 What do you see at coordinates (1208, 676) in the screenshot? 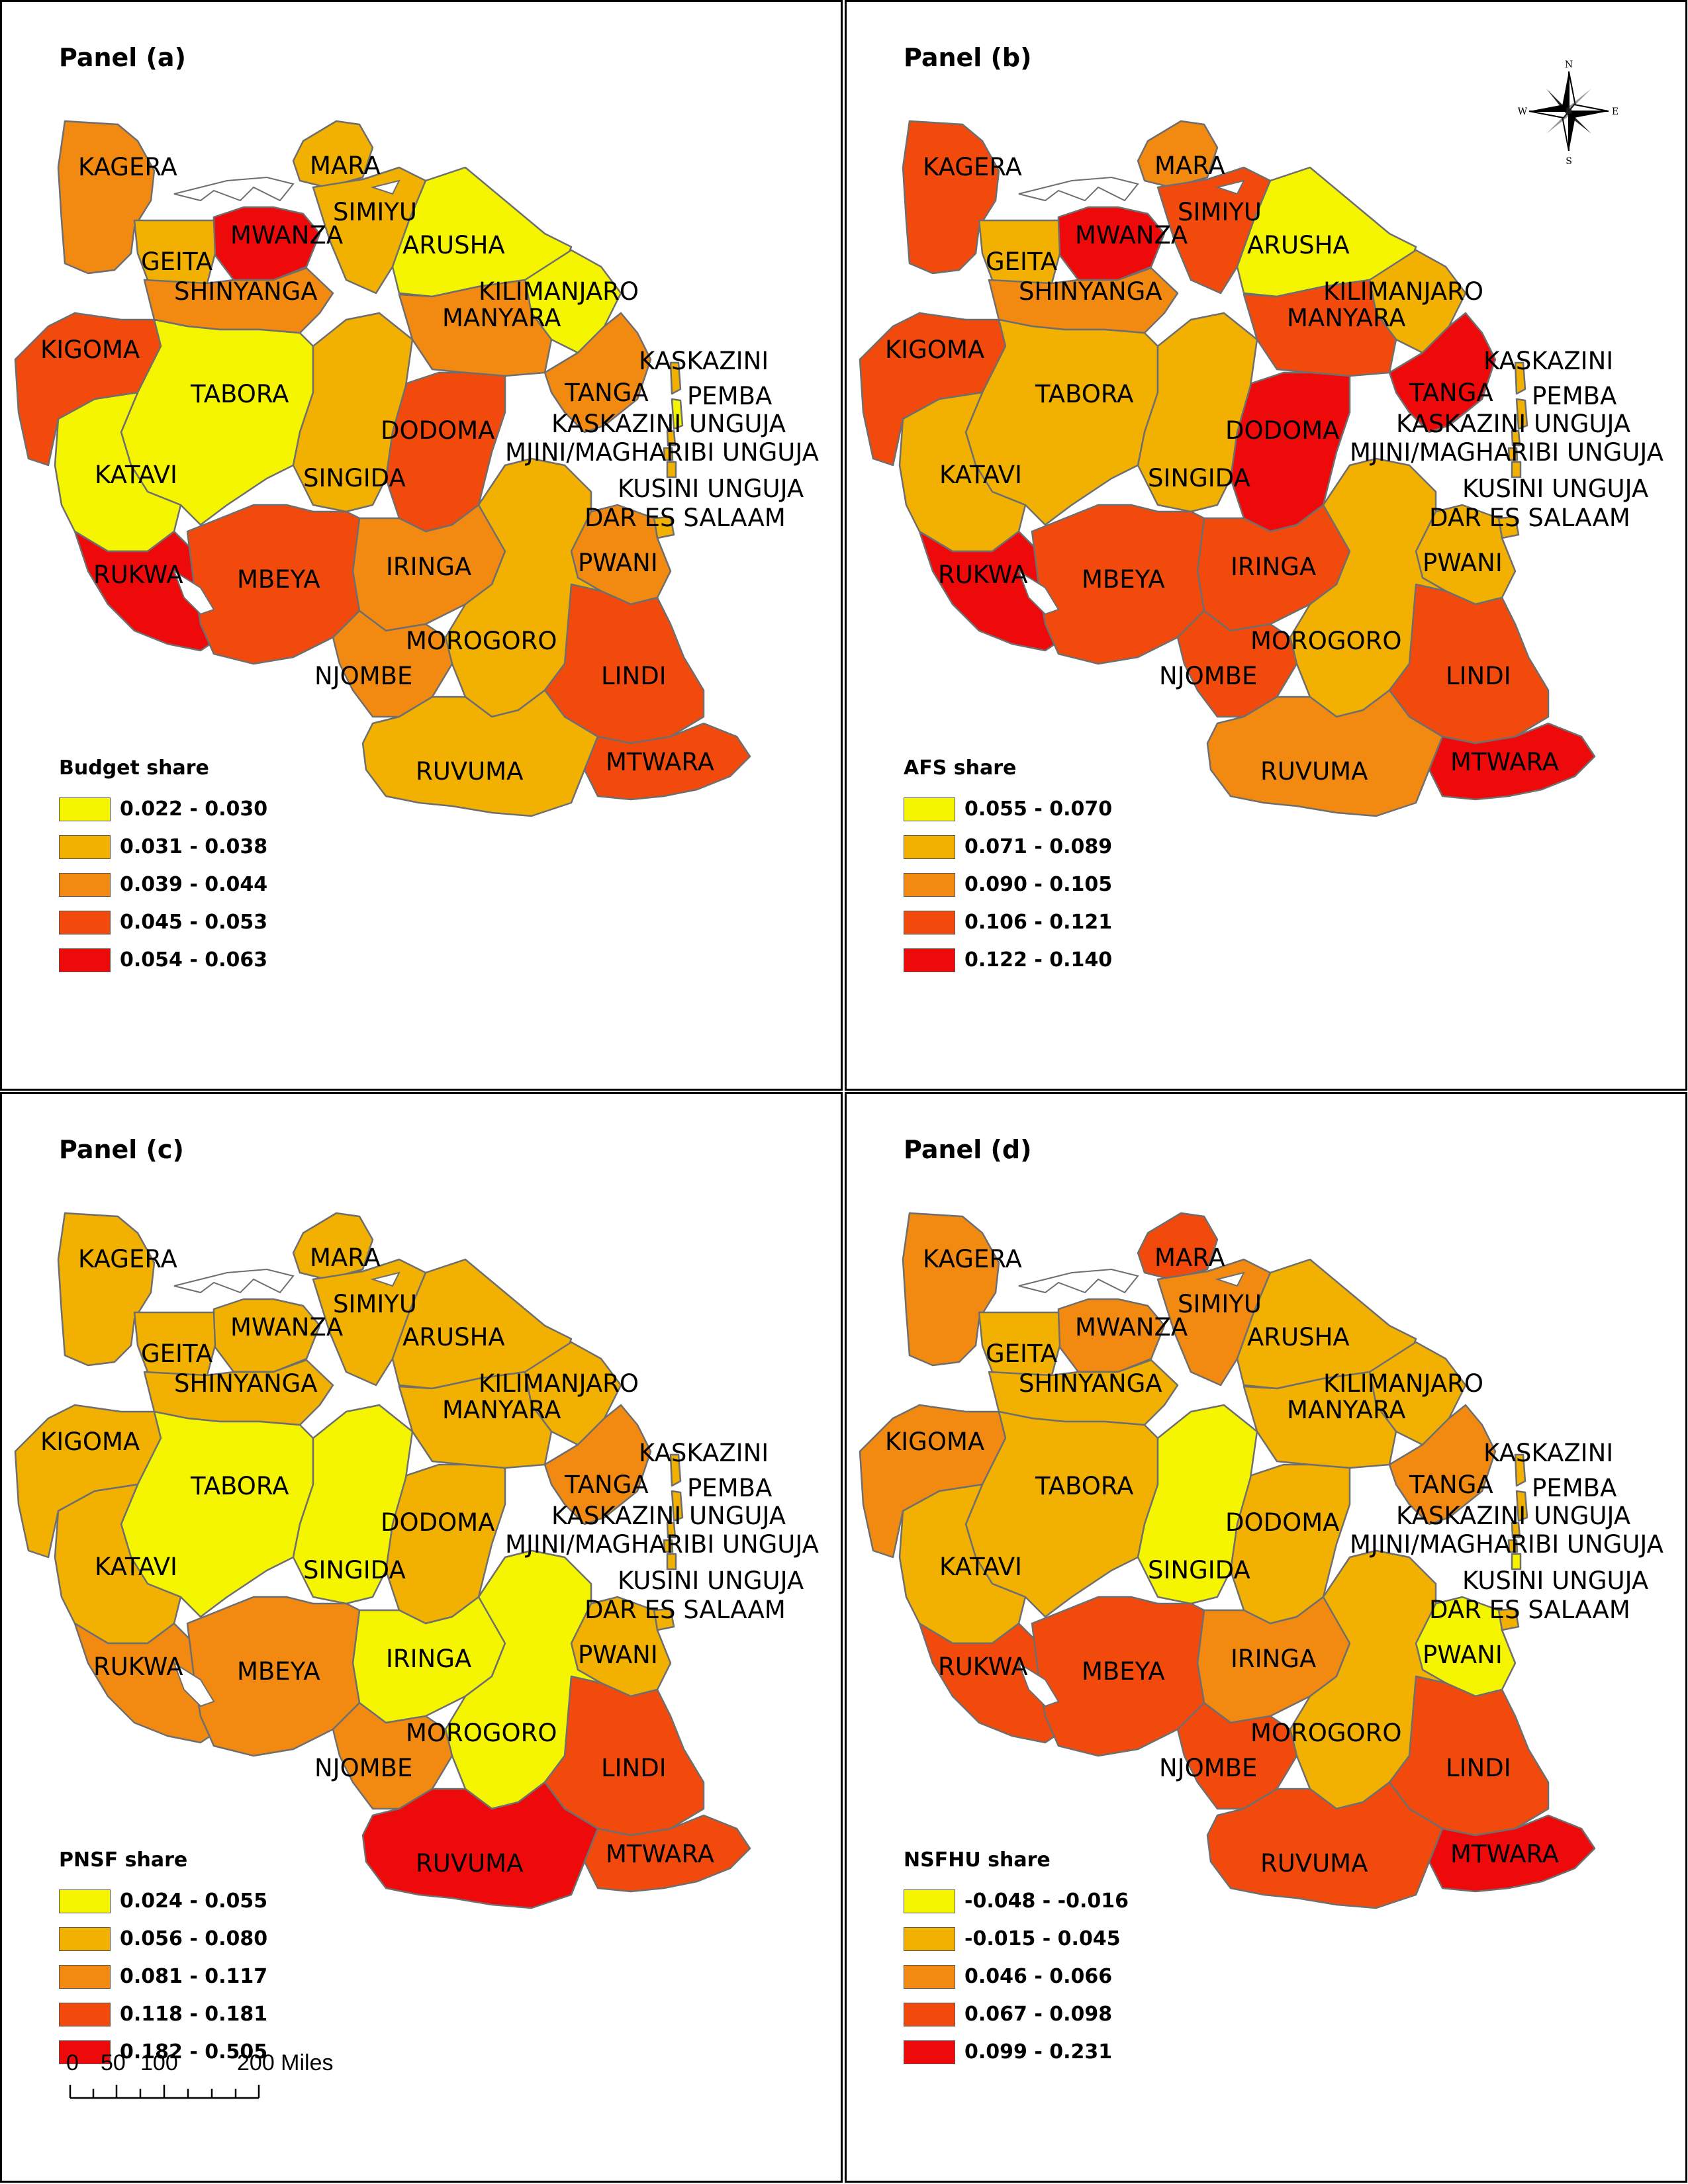
I see `region-label: NJOMBE` at bounding box center [1208, 676].